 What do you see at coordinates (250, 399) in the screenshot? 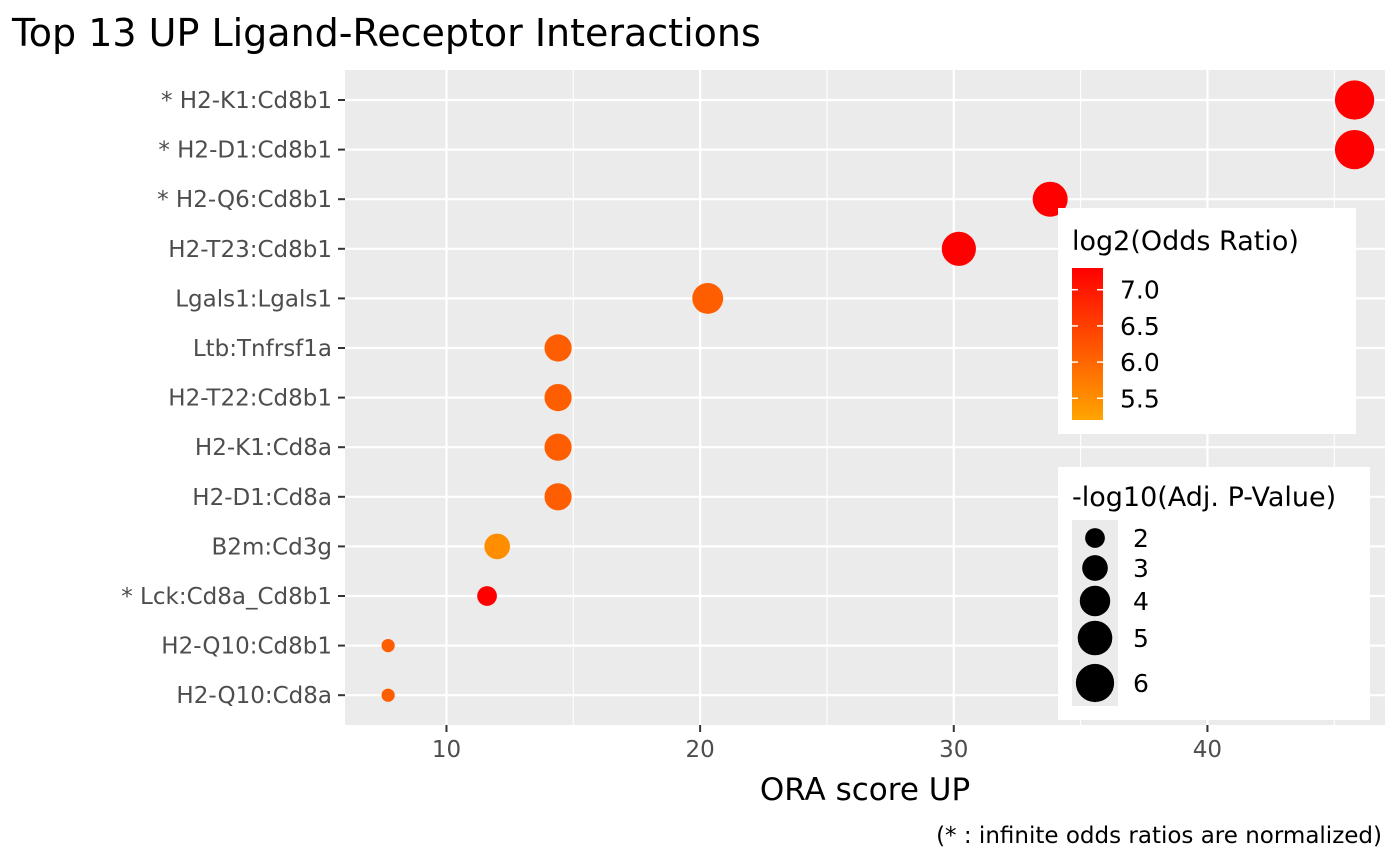
I see `y-tick-label: H2-T22:Cd8b1` at bounding box center [250, 399].